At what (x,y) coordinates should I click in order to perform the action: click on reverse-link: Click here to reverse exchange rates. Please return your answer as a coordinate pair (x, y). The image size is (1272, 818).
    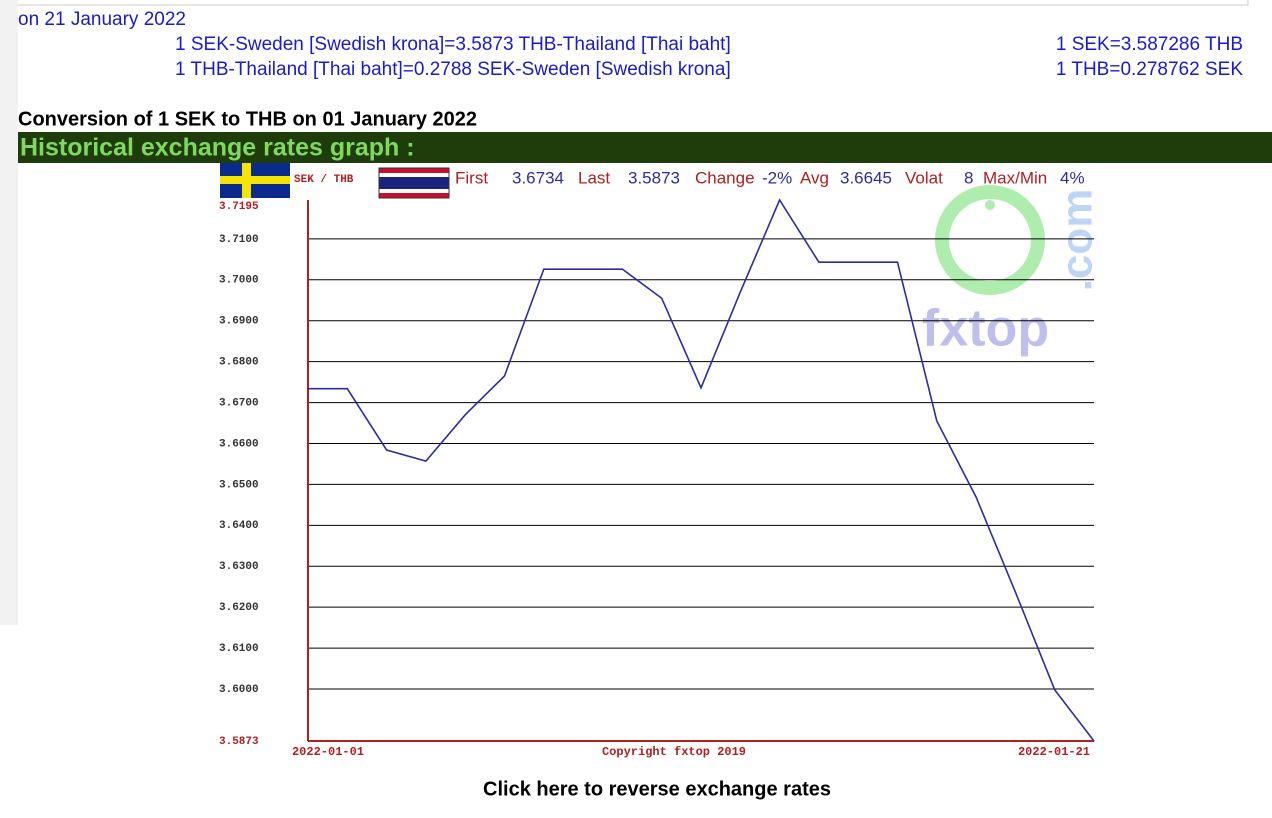
    Looking at the image, I should click on (657, 789).